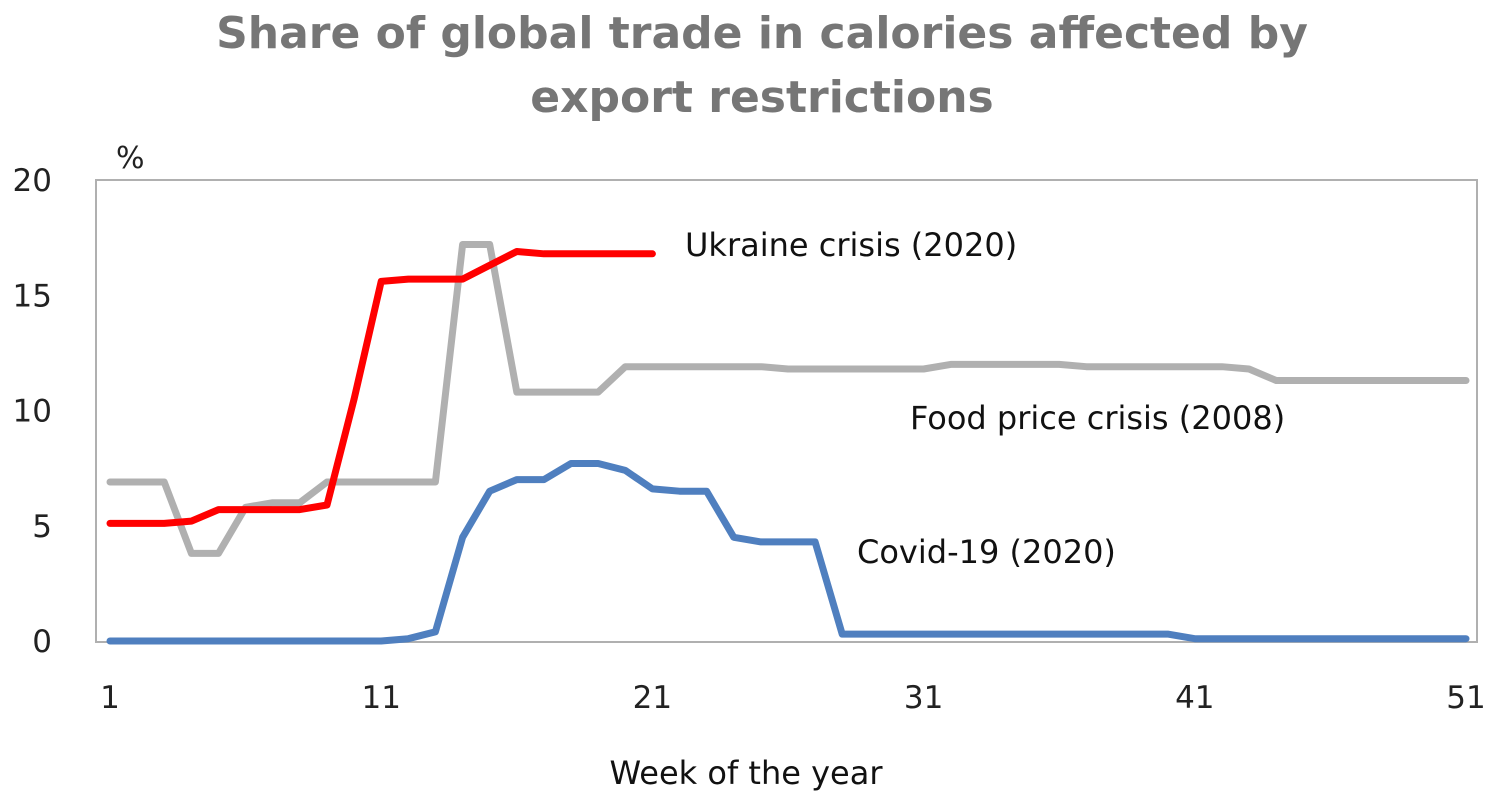 This screenshot has width=1499, height=793. What do you see at coordinates (130, 158) in the screenshot?
I see `y-axis-unit-label: %` at bounding box center [130, 158].